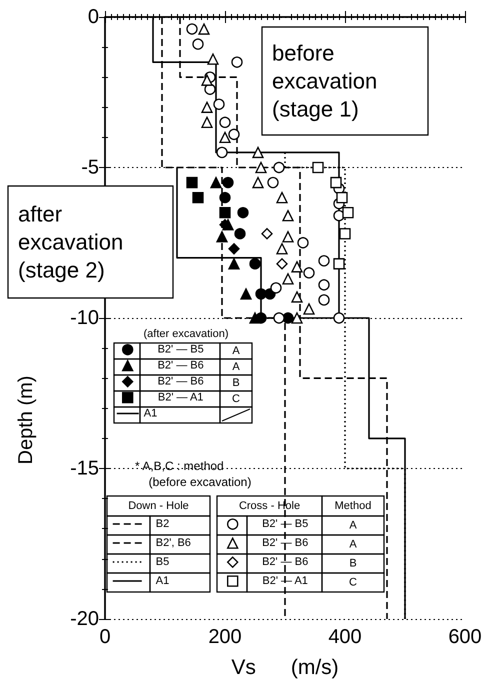 The width and height of the screenshot is (492, 683). Describe the element at coordinates (71, 242) in the screenshot. I see `annotation: after excavation (stage 2)` at that location.